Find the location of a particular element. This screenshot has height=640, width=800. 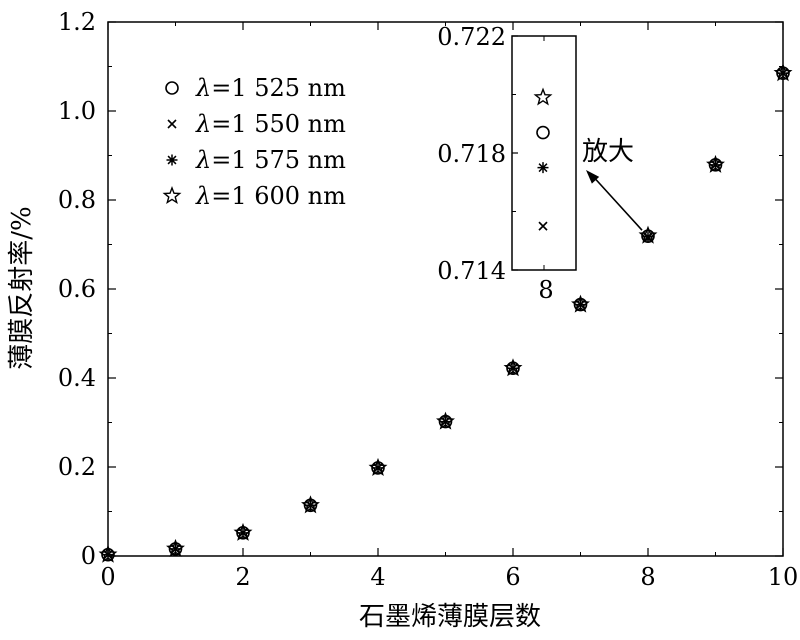

legend-marker-circle is located at coordinates (172, 88).